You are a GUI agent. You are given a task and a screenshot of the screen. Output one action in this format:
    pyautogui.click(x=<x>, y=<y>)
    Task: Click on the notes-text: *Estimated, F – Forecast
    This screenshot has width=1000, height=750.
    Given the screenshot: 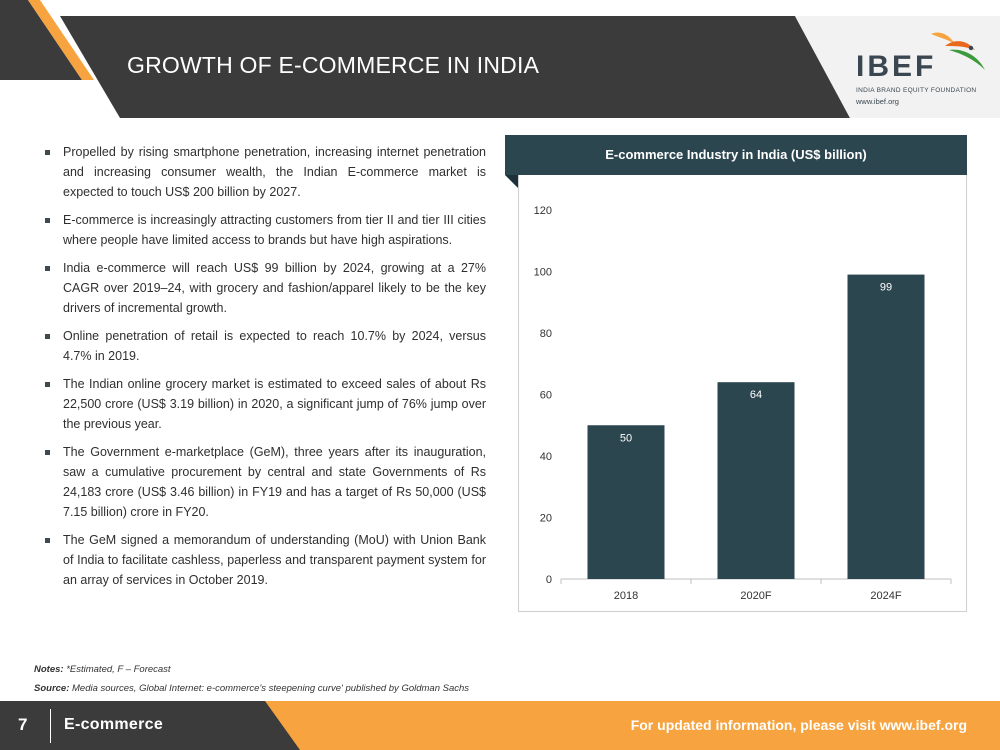 What is the action you would take?
    pyautogui.click(x=117, y=669)
    